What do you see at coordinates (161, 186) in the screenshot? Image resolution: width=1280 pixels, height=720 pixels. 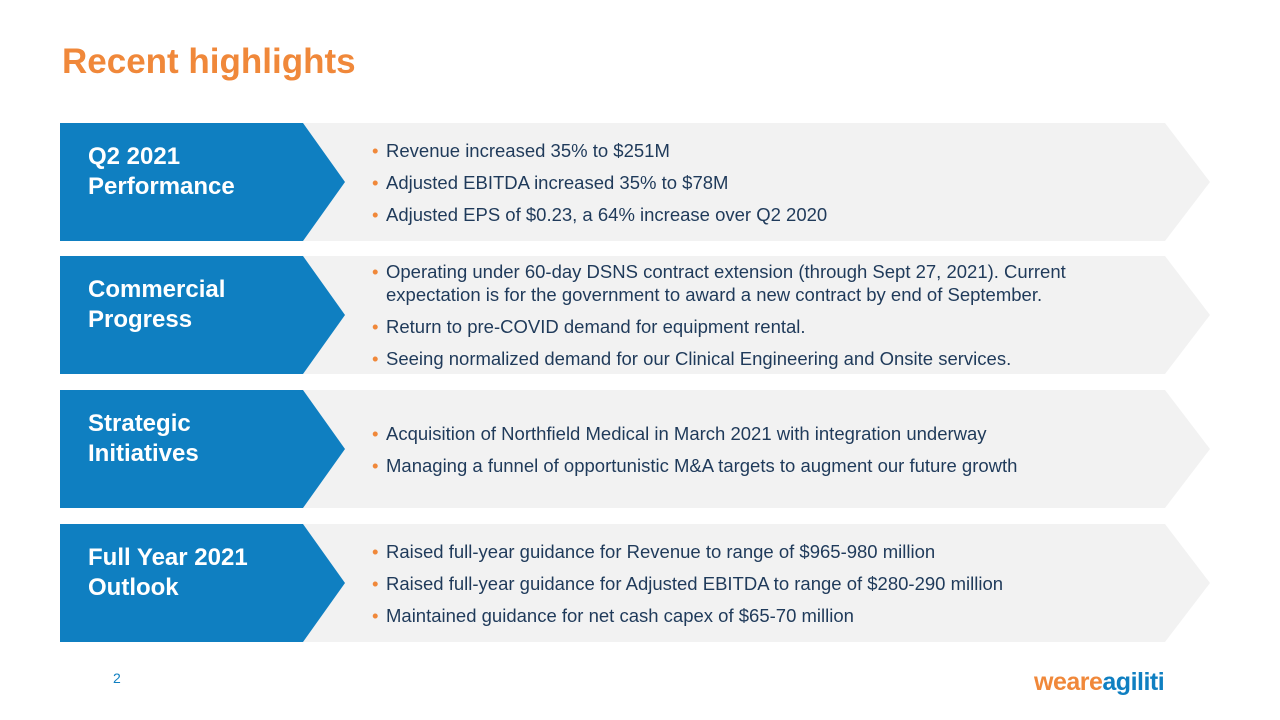 I see `label-line: Performance` at bounding box center [161, 186].